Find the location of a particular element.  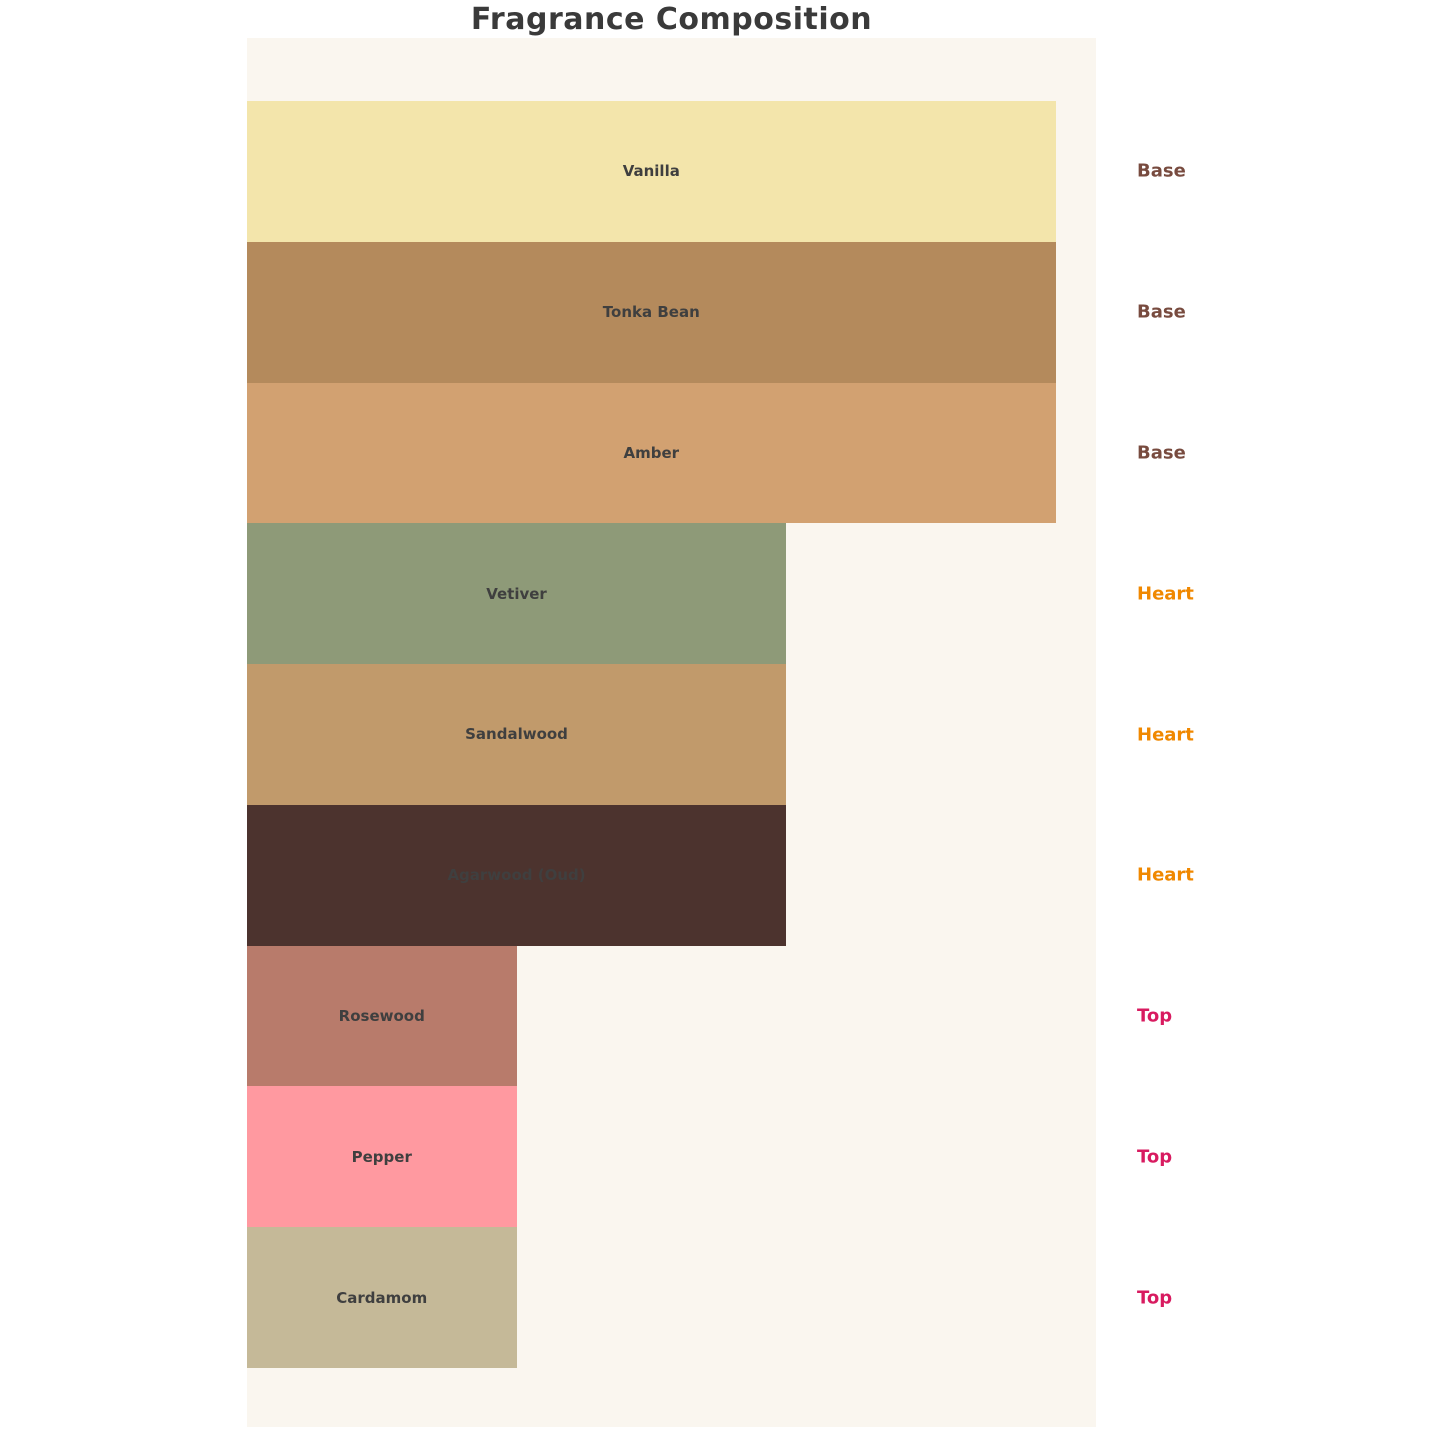

note-bar-pepper: Pepper is located at coordinates (382, 1157).